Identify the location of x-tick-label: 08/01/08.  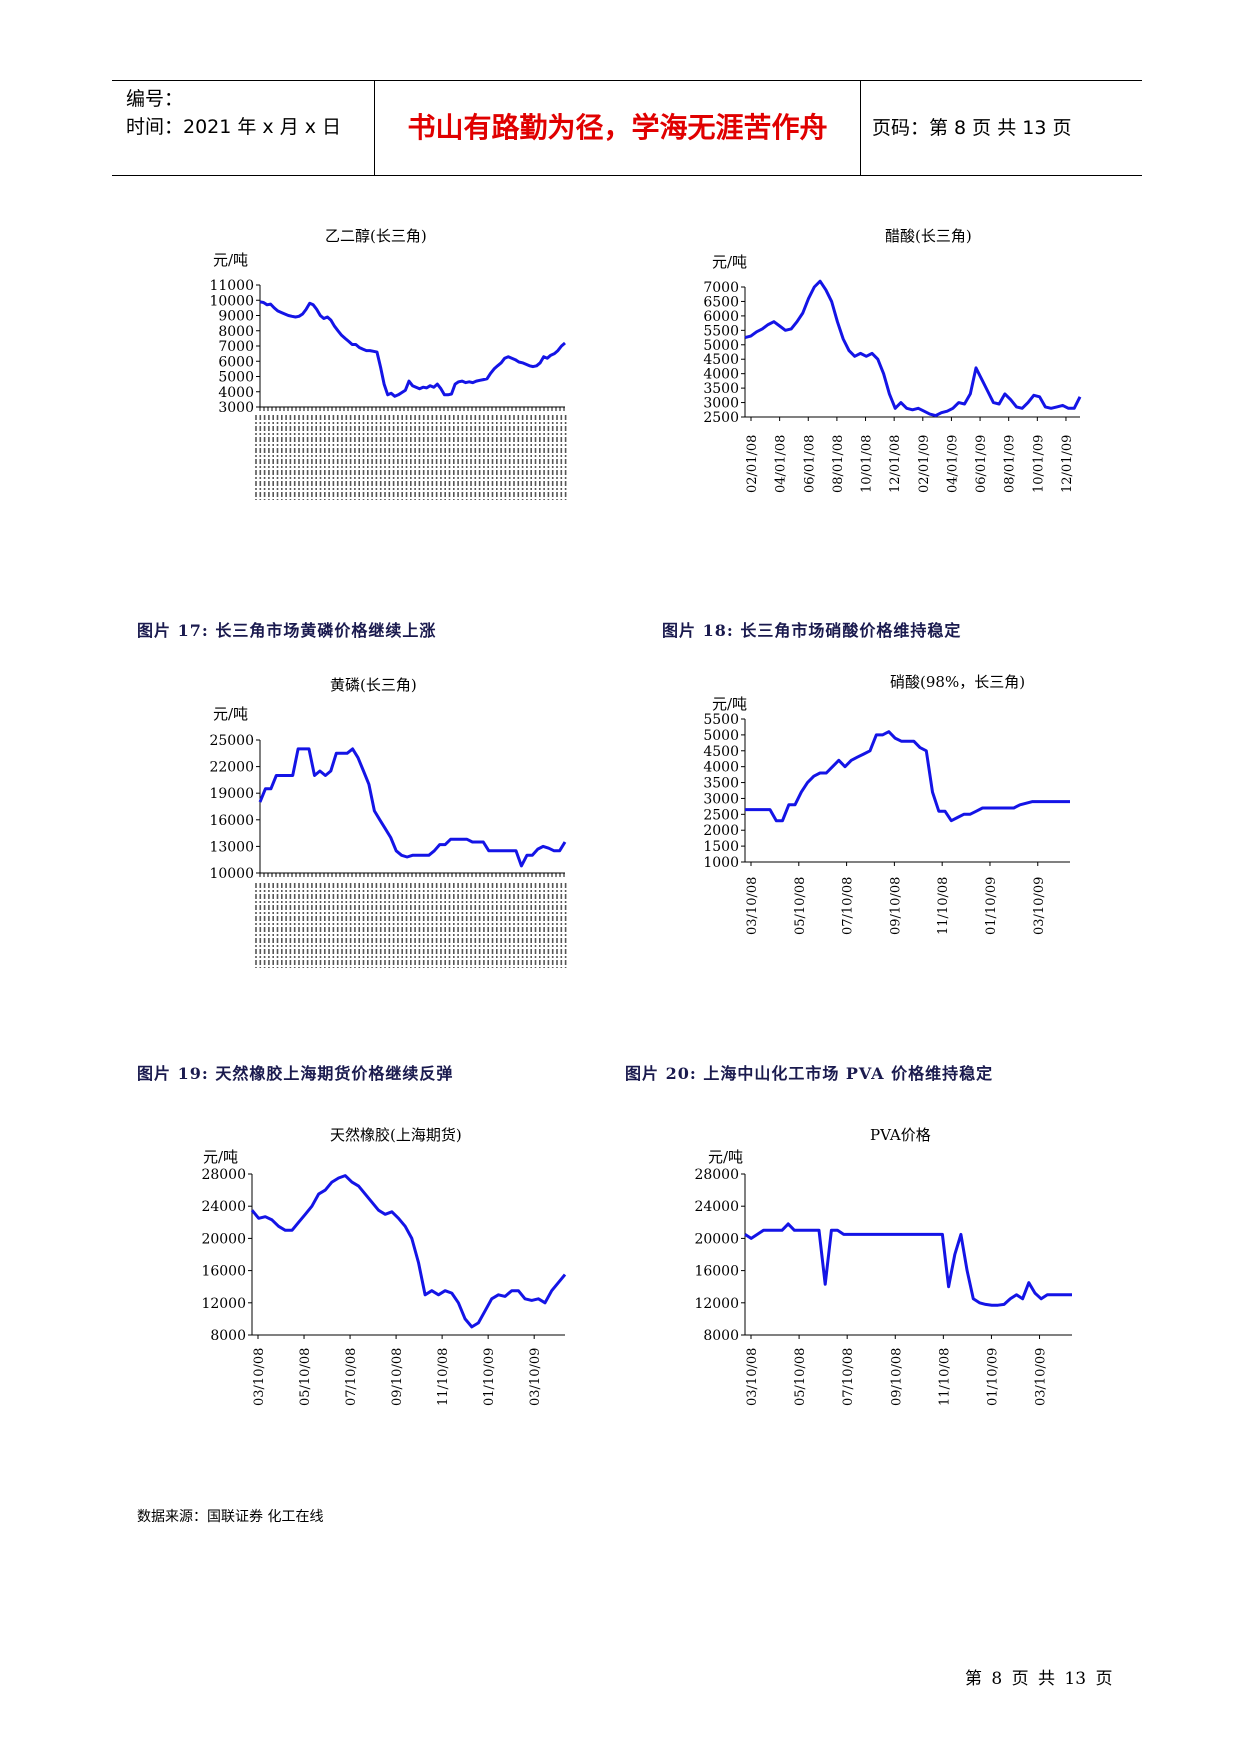
(838, 464).